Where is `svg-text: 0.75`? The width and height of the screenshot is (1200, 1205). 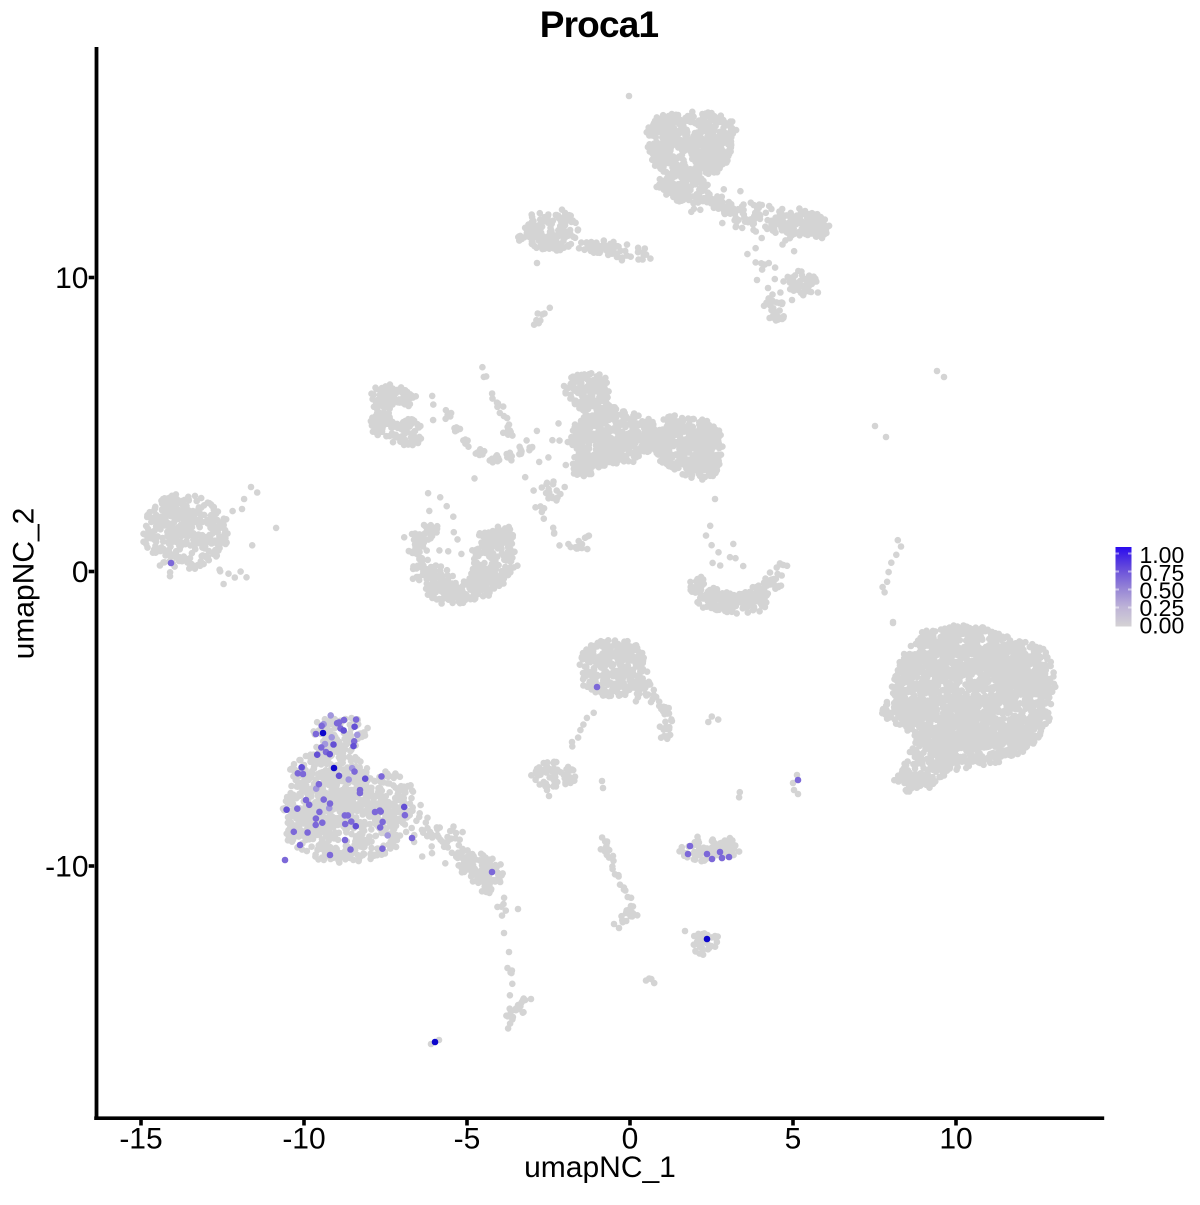 svg-text: 0.75 is located at coordinates (1162, 573).